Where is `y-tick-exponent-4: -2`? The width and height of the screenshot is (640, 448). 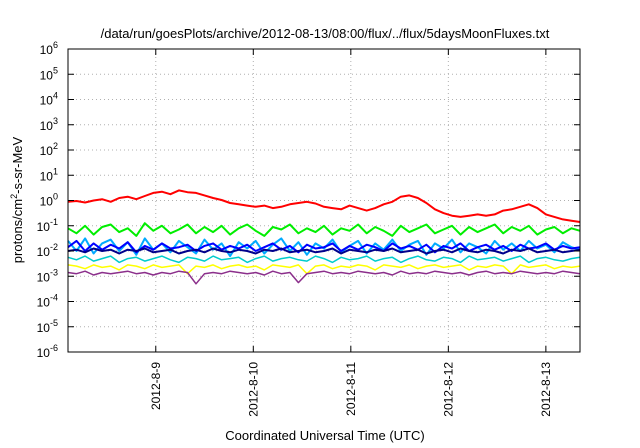 y-tick-exponent-4: -2 is located at coordinates (54, 247).